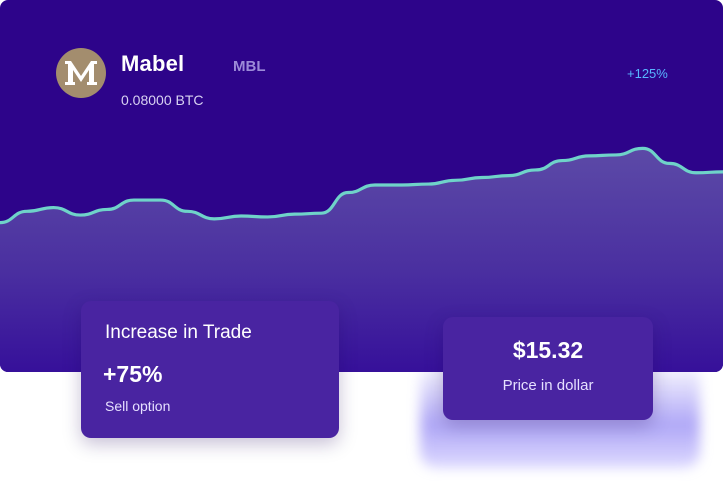 The image size is (723, 481). Describe the element at coordinates (153, 63) in the screenshot. I see `coin-name: Mabel` at that location.